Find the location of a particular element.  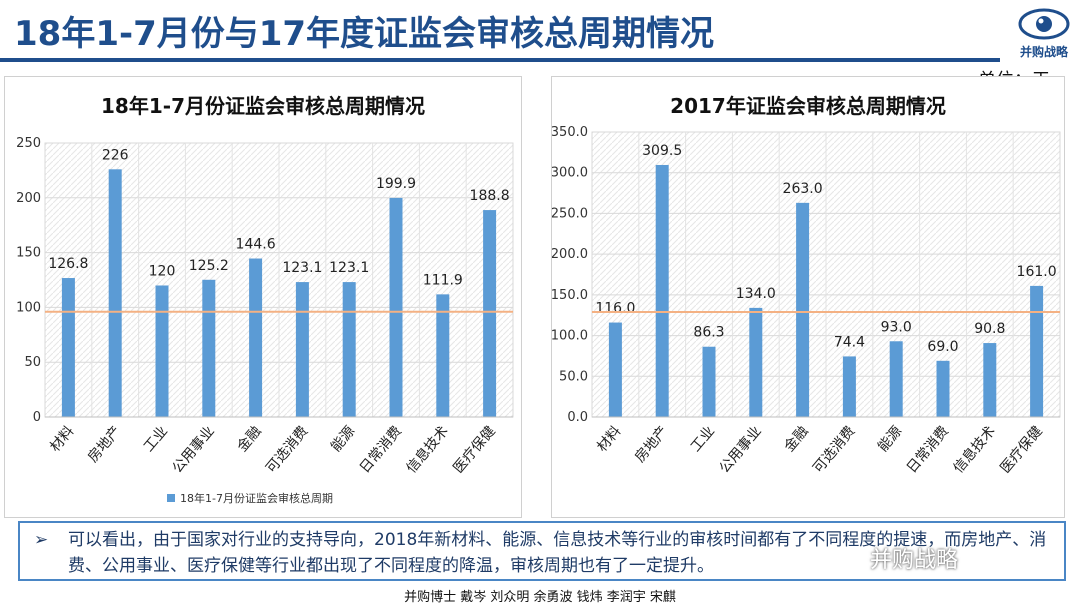

y-tick-label: 200.0 is located at coordinates (570, 254).